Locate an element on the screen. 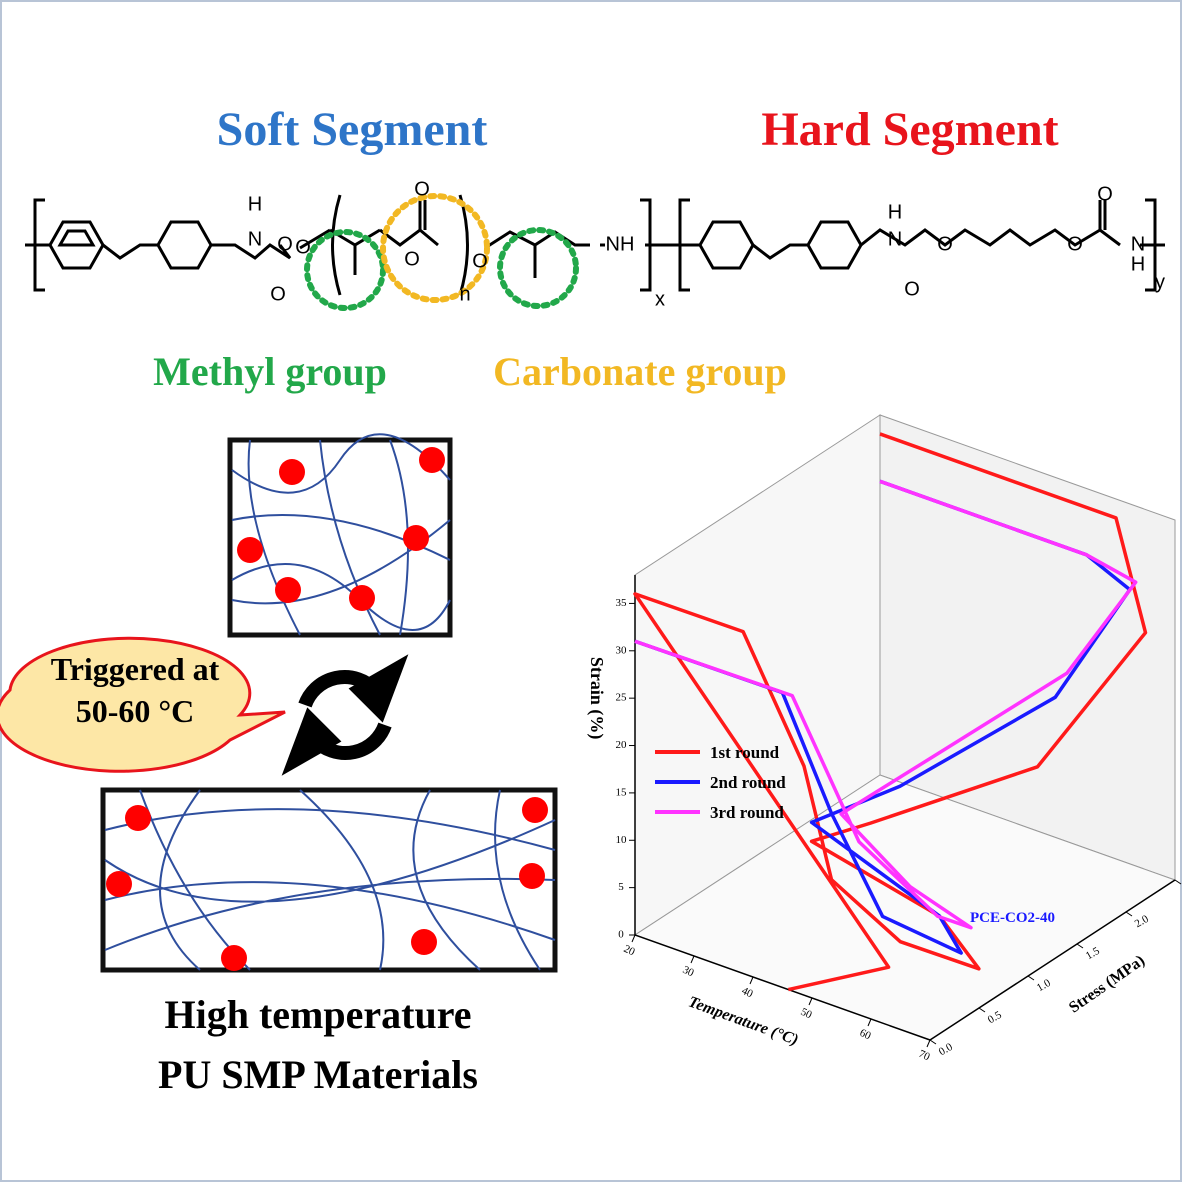 Image resolution: width=1182 pixels, height=1182 pixels. x-tick-label: 70 is located at coordinates (924, 1056).